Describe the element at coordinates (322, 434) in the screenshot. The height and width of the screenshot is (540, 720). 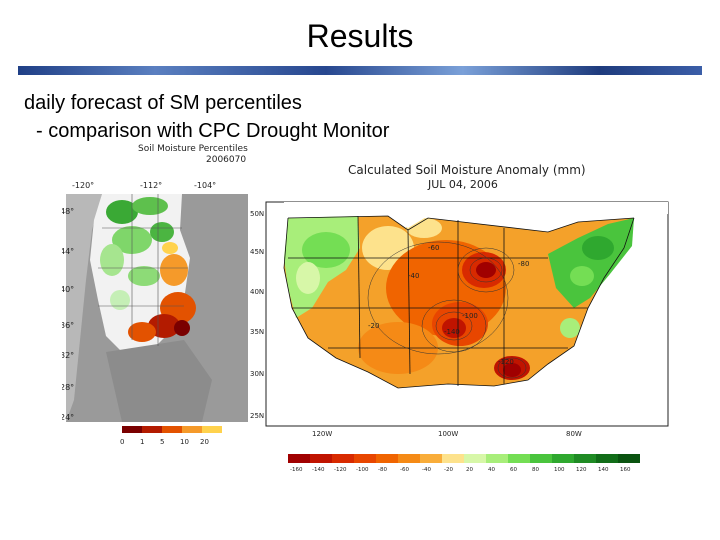
I see `right-lon-label: 120W` at that location.